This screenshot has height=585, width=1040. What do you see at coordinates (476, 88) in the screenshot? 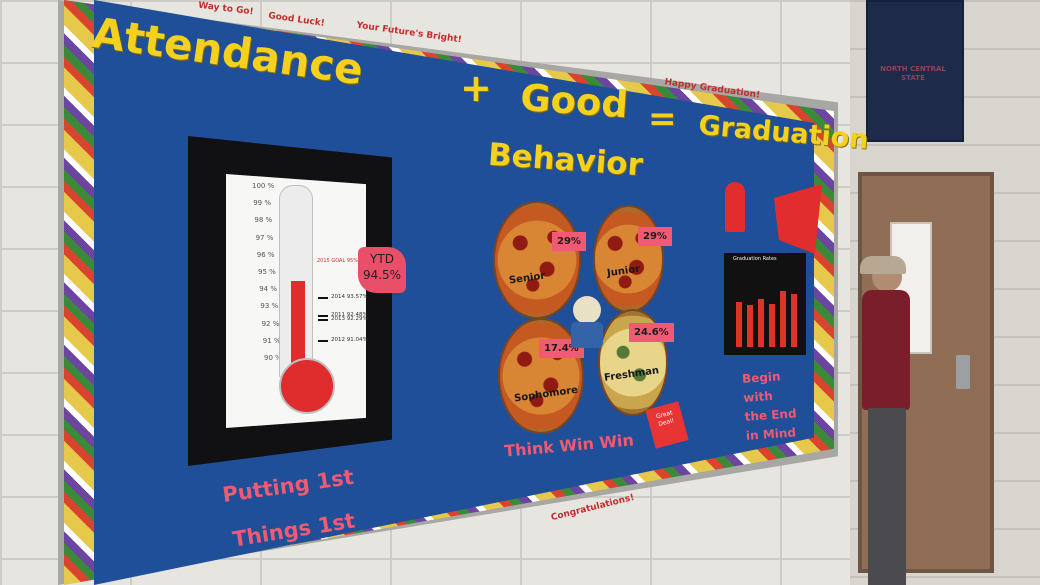
I see `title-plus: +` at bounding box center [476, 88].